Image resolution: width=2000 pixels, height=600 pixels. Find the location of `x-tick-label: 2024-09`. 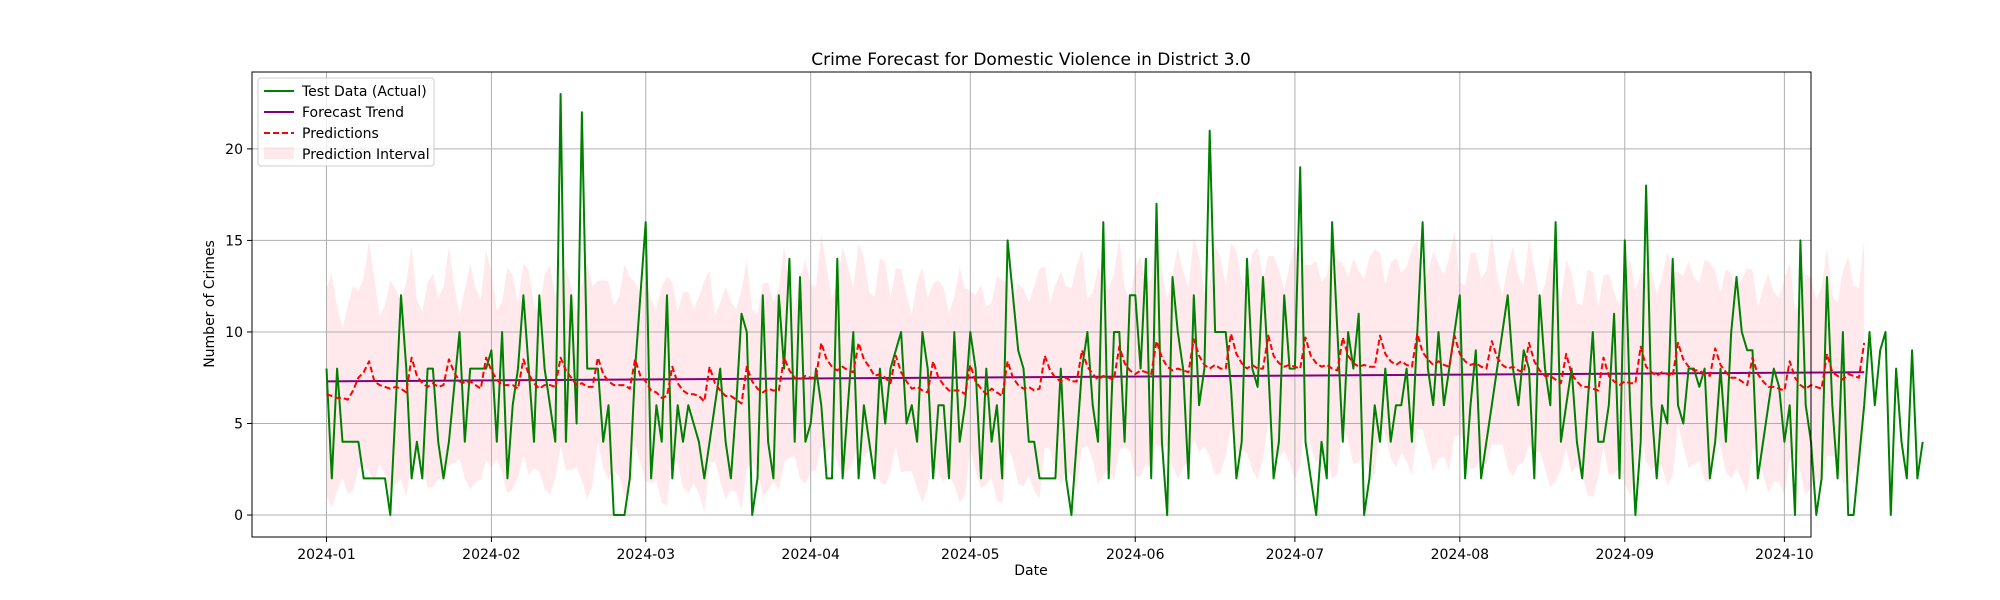

x-tick-label: 2024-09 is located at coordinates (1625, 555).